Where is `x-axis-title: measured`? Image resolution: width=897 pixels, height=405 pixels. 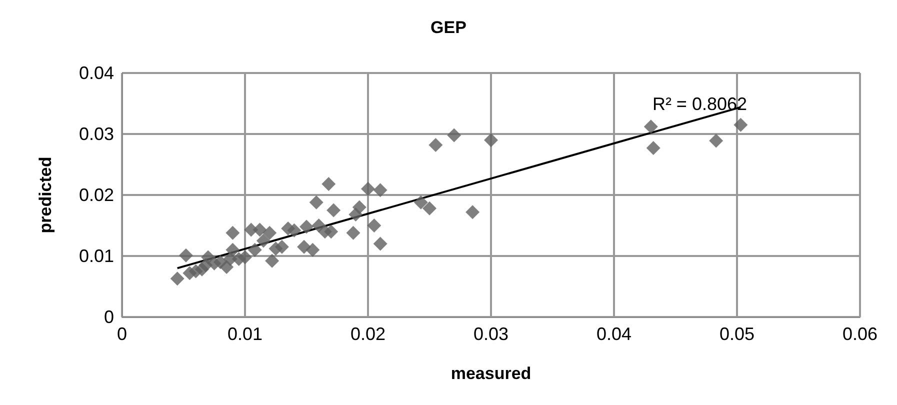
x-axis-title: measured is located at coordinates (491, 373).